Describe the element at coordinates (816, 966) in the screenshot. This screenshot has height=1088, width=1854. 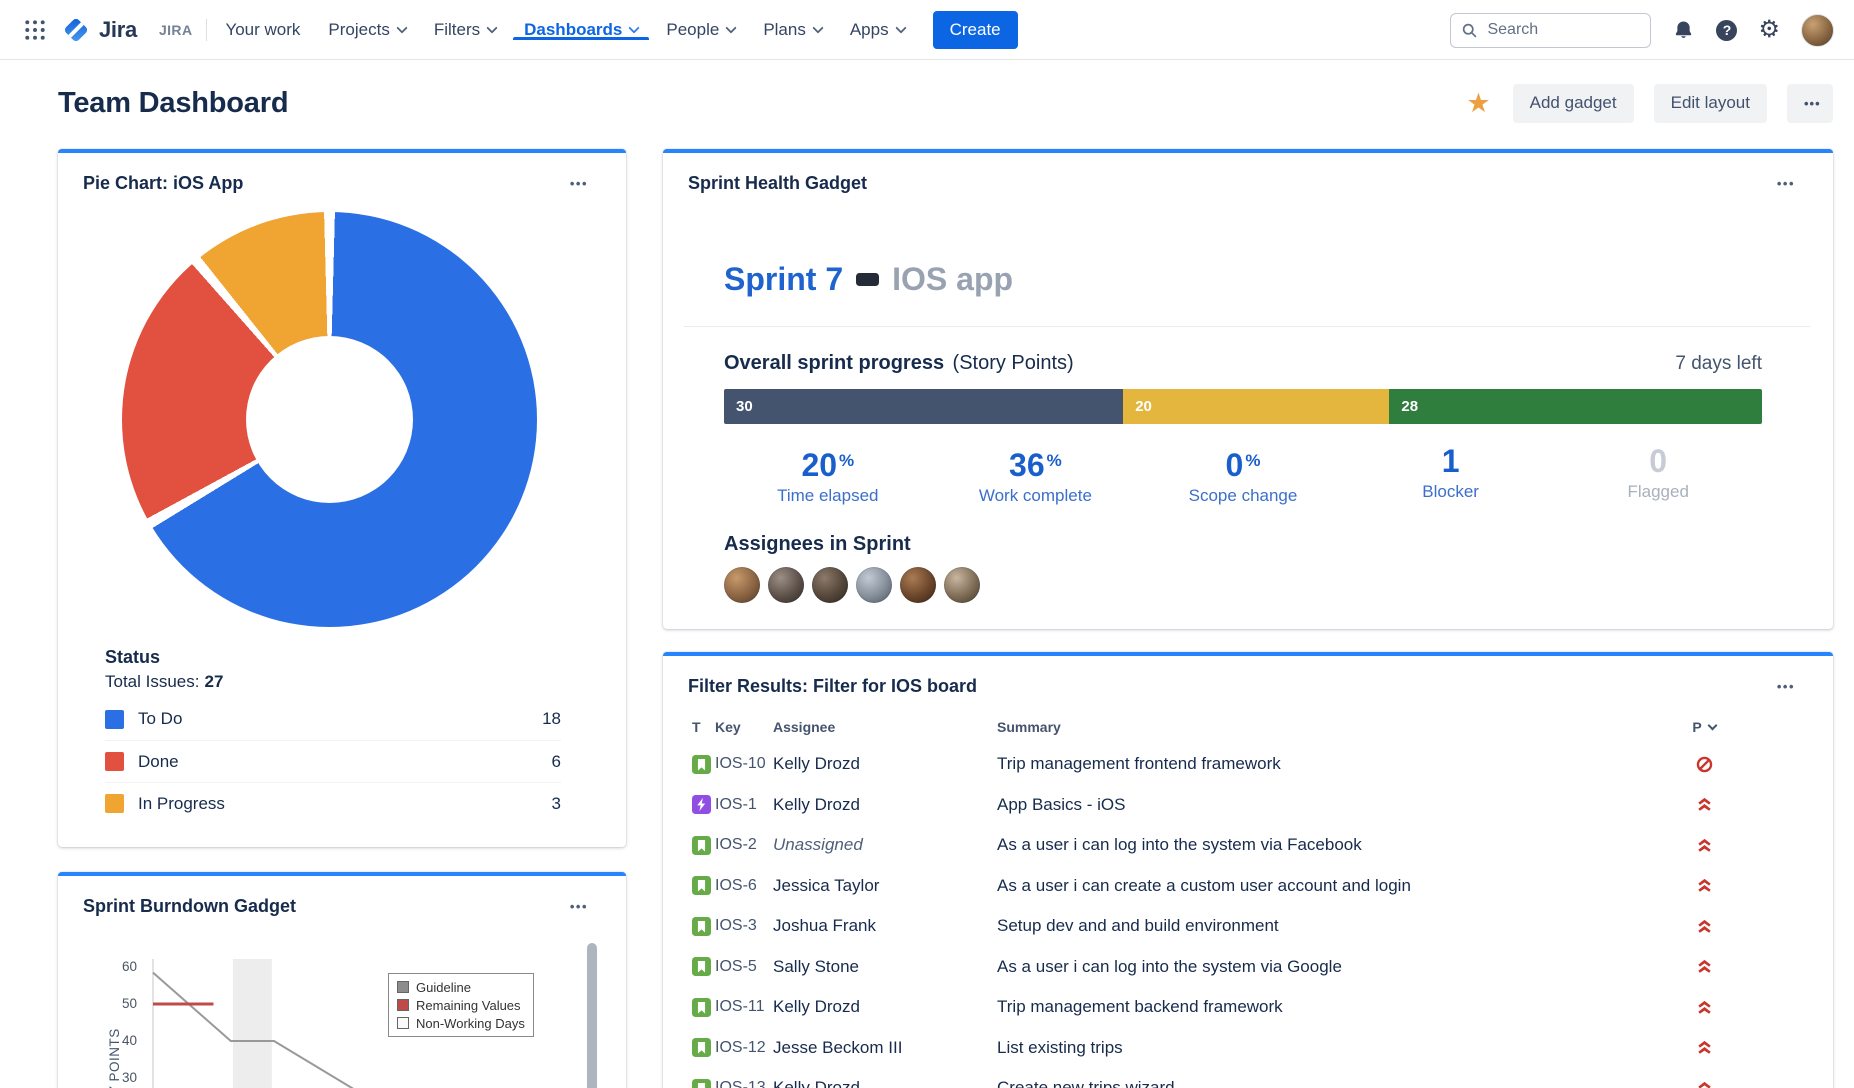
I see `issue-assignee: Sally Stone` at that location.